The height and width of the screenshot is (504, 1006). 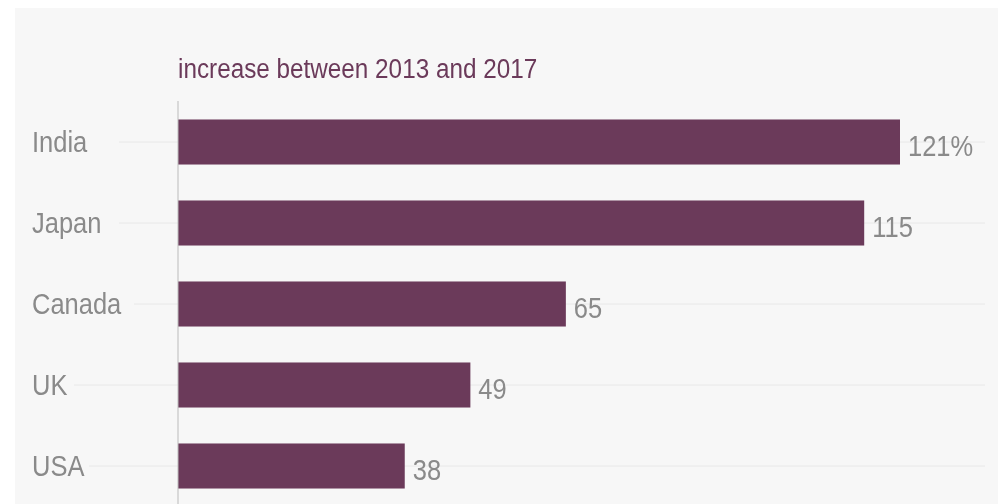 I want to click on chart-title: increase between 2013 and 2017, so click(x=358, y=68).